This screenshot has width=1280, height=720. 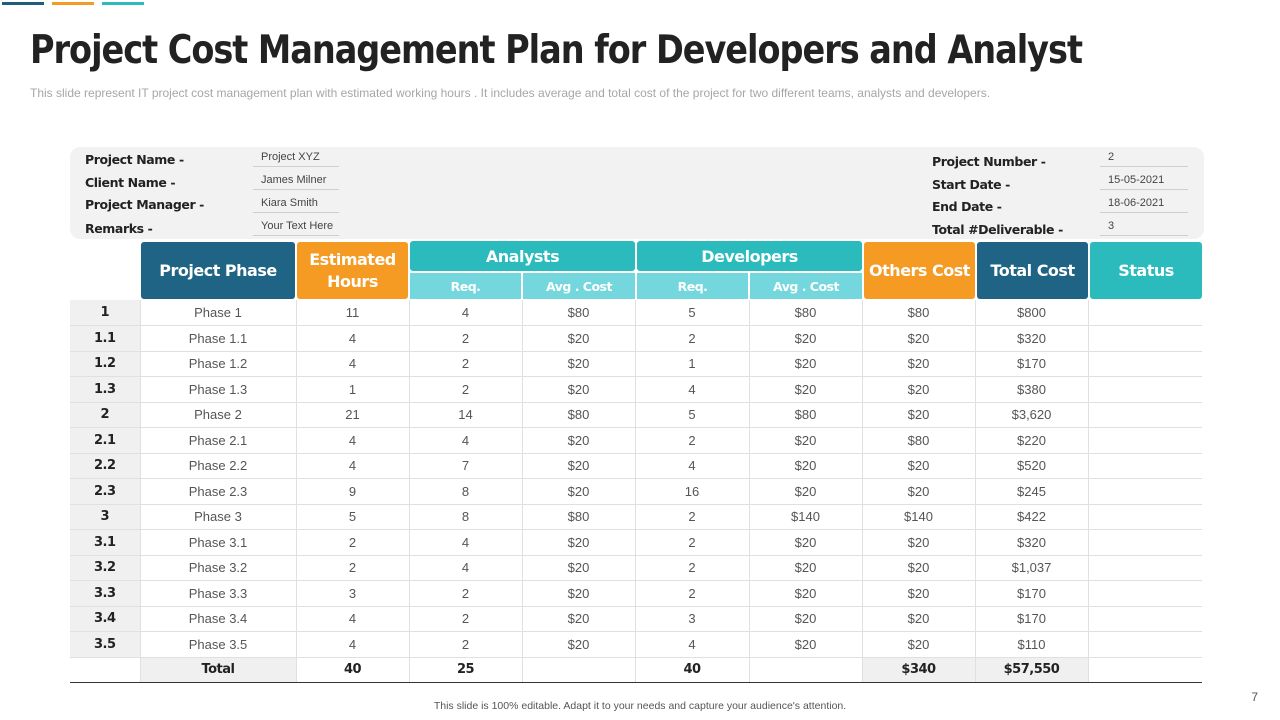 What do you see at coordinates (218, 491) in the screenshot?
I see `phase-name: Phase 2.3` at bounding box center [218, 491].